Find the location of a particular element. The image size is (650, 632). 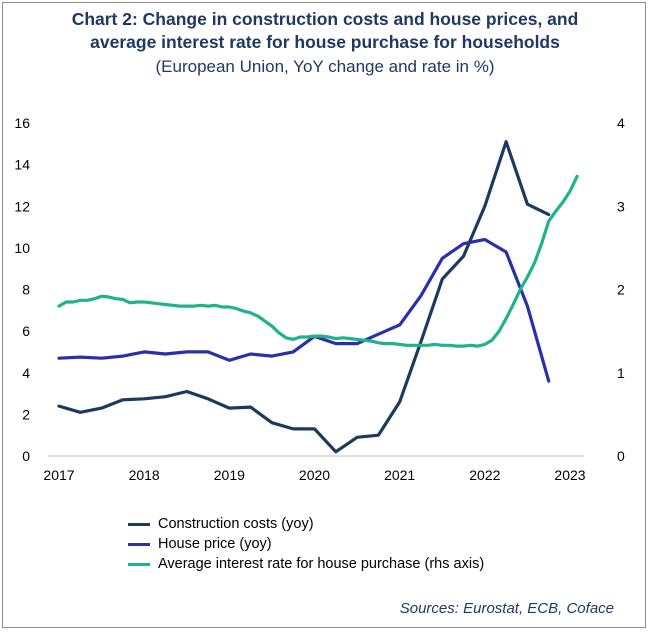

y-left-tick-label: 0 is located at coordinates (26, 456).